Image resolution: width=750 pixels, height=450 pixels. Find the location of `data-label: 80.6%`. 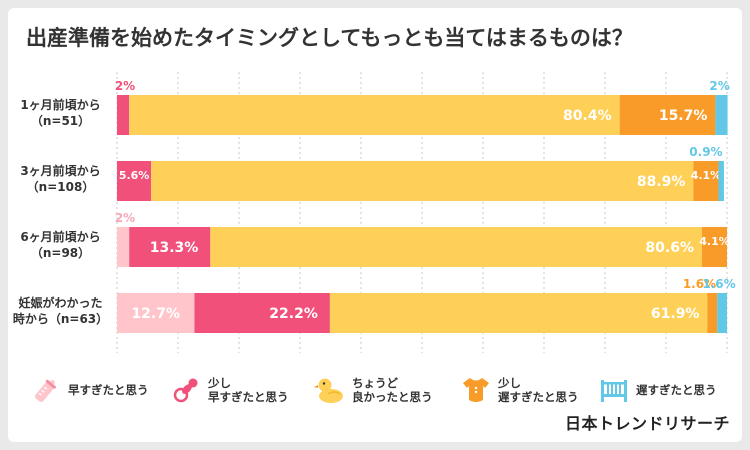

data-label: 80.6% is located at coordinates (669, 248).